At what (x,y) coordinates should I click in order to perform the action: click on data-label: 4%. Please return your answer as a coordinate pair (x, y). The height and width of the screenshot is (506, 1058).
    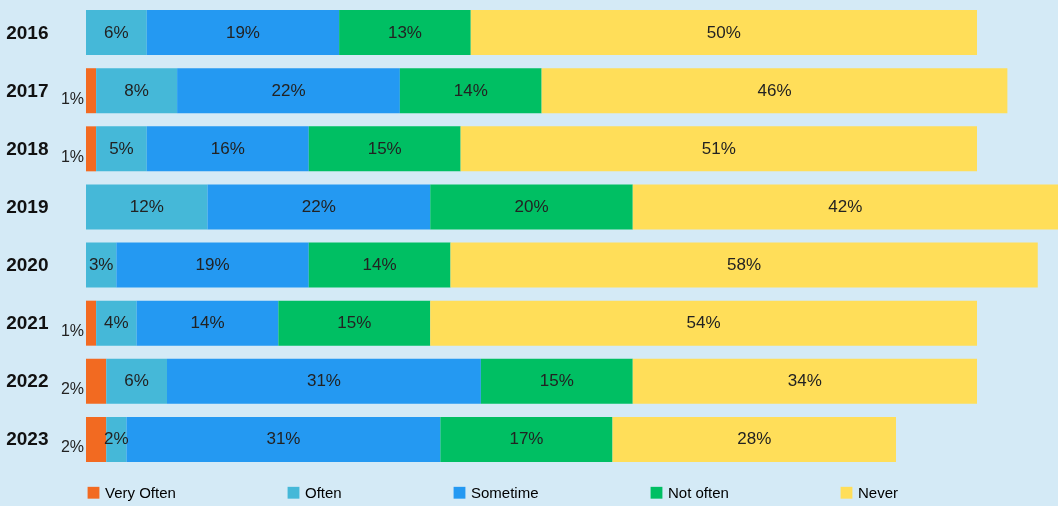
    Looking at the image, I should click on (116, 323).